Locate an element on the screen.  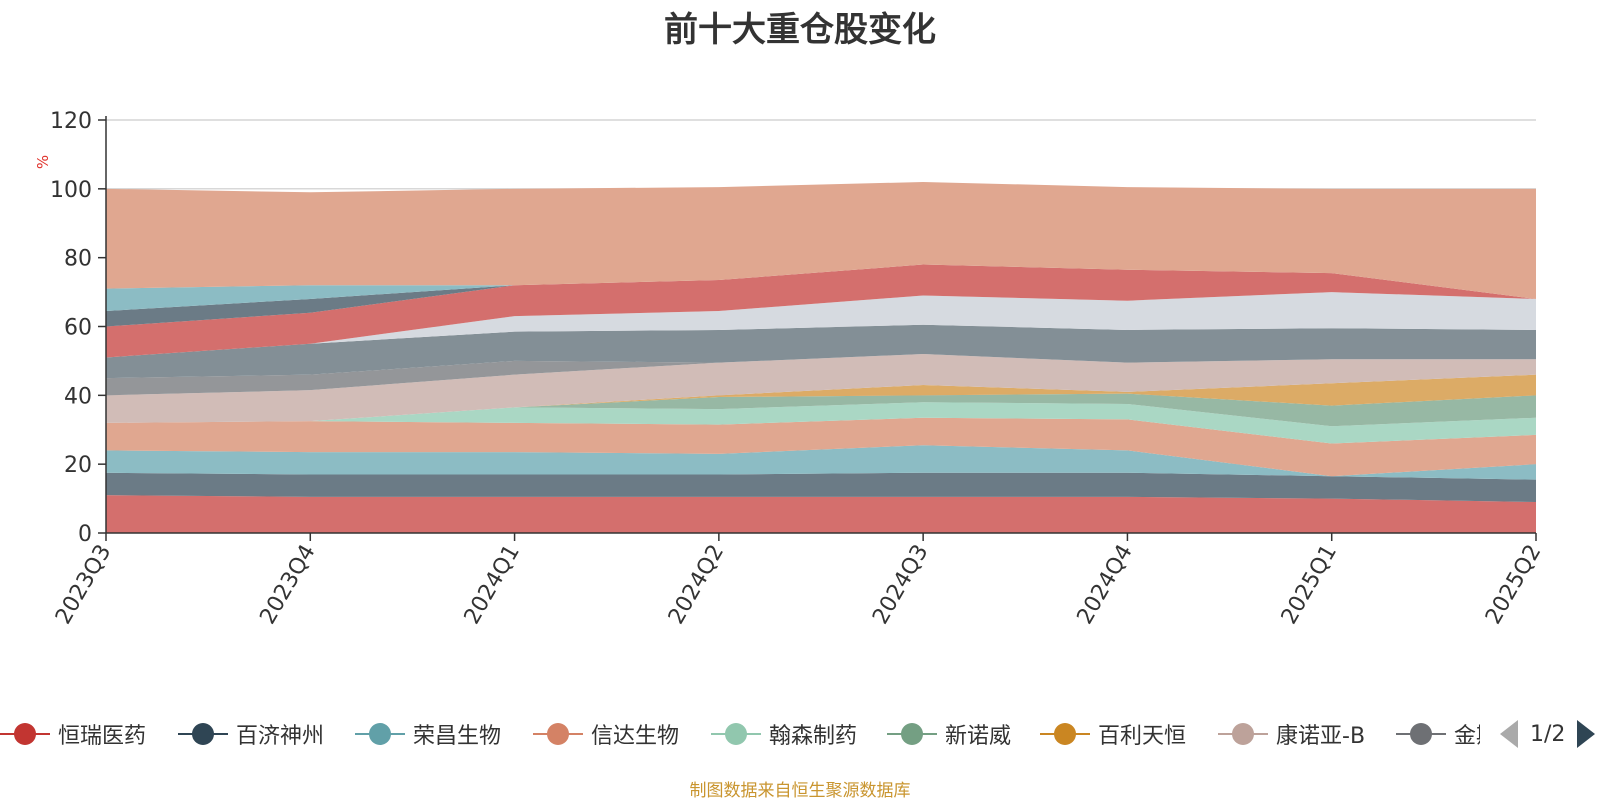
area-series-信达生物 is located at coordinates (821, 447).